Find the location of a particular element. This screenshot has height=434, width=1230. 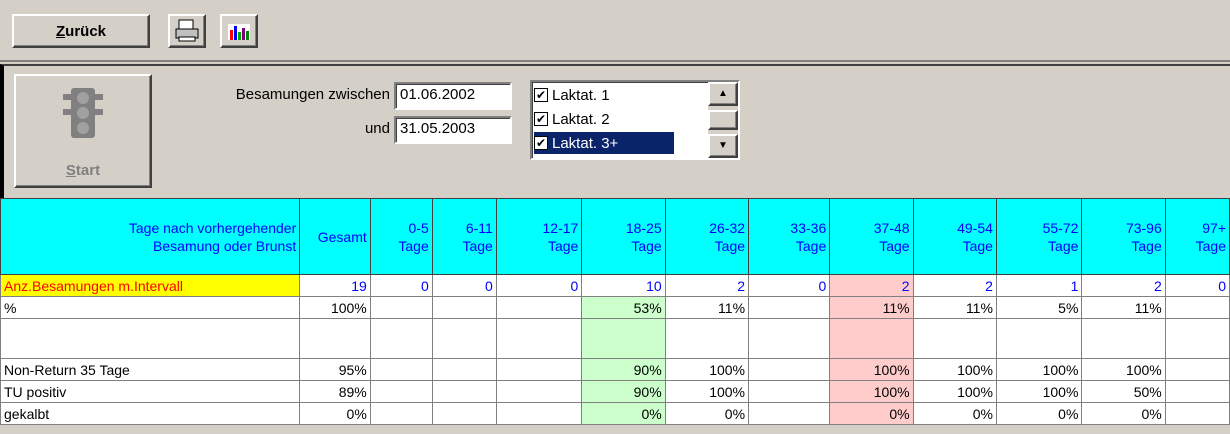

column-header-line: 73-96 is located at coordinates (1143, 227).